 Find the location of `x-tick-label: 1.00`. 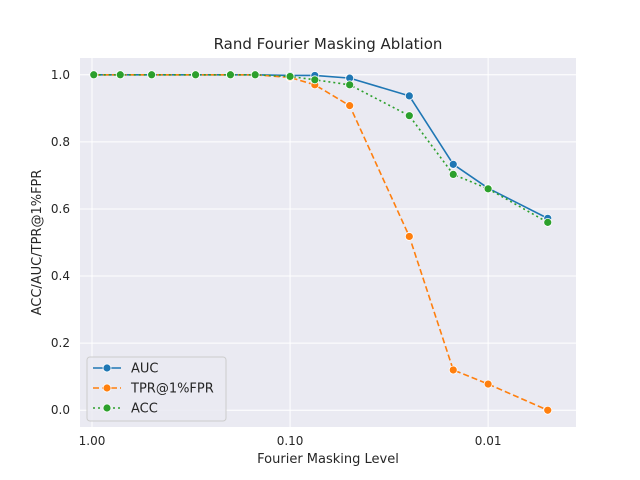

x-tick-label: 1.00 is located at coordinates (92, 441).